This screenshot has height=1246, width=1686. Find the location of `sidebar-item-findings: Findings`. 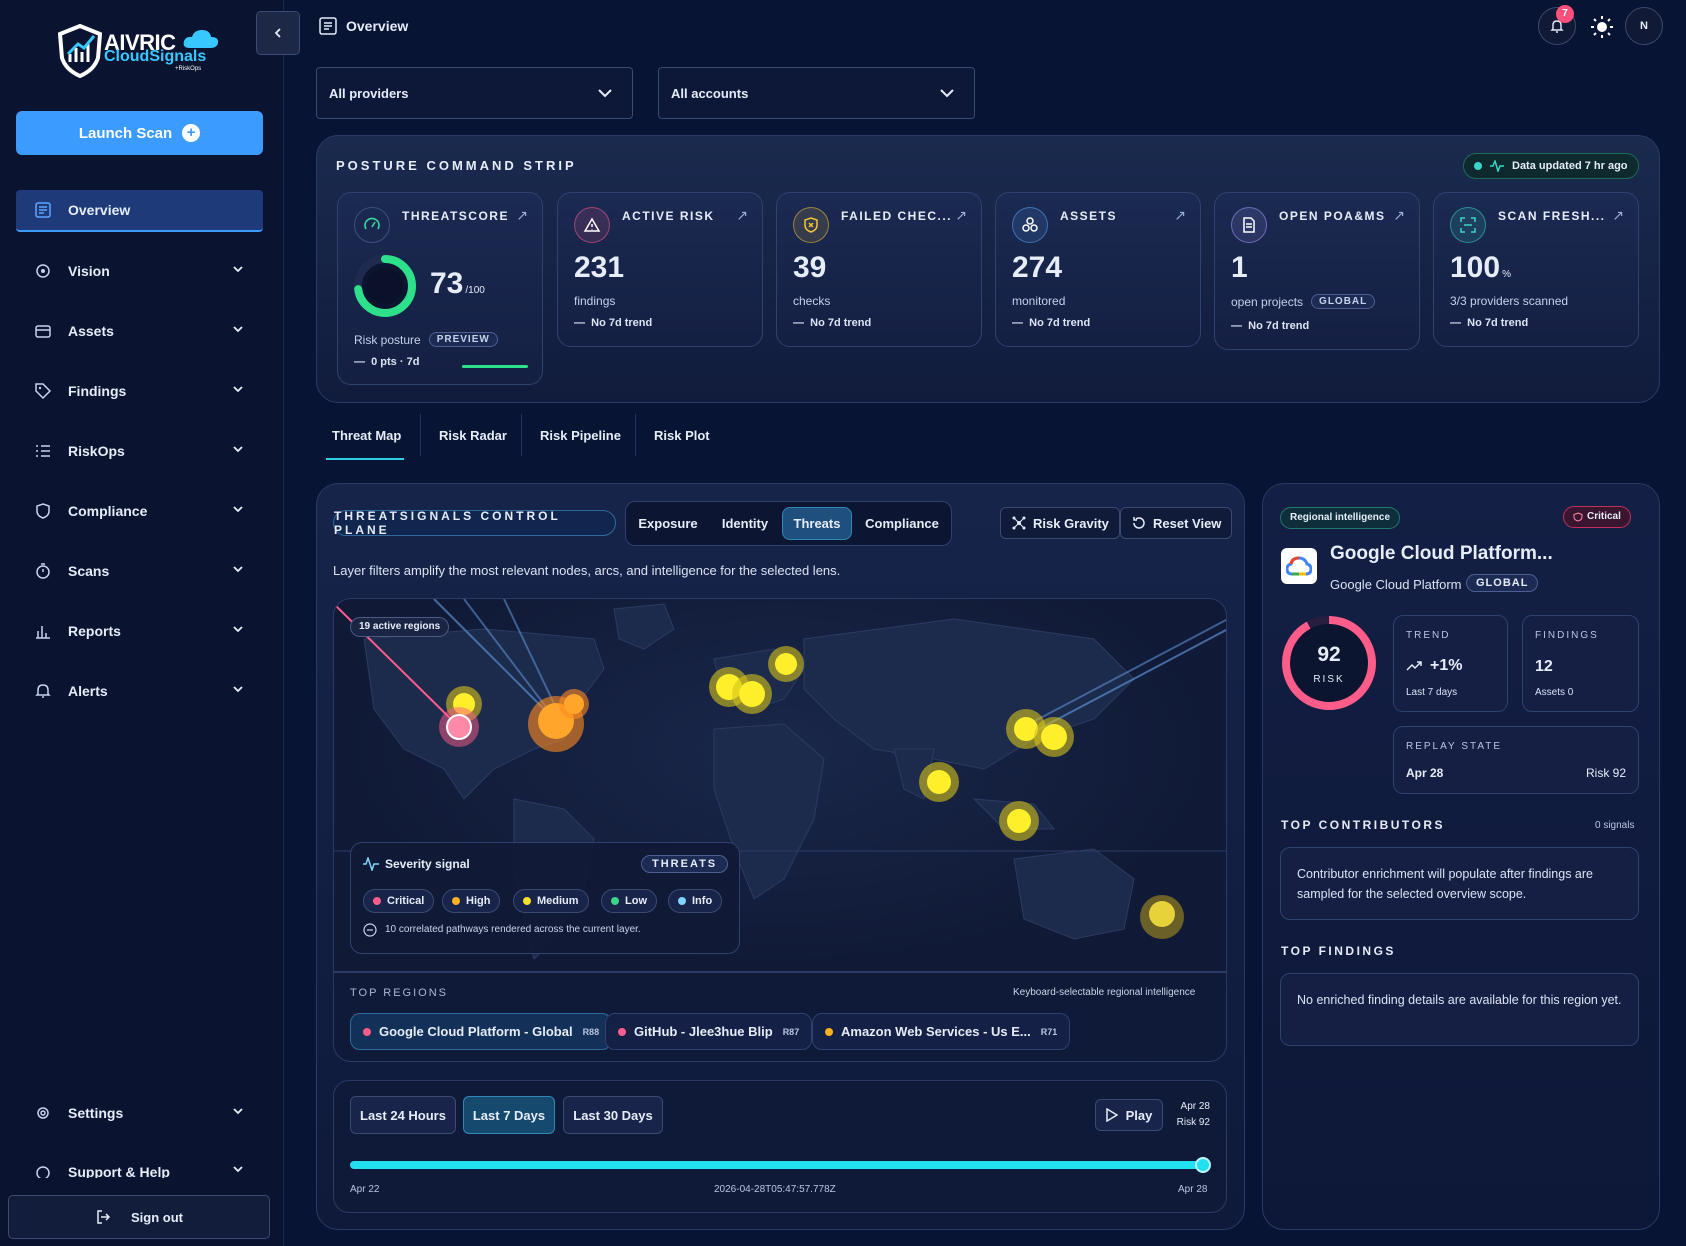

sidebar-item-findings: Findings is located at coordinates (139, 391).